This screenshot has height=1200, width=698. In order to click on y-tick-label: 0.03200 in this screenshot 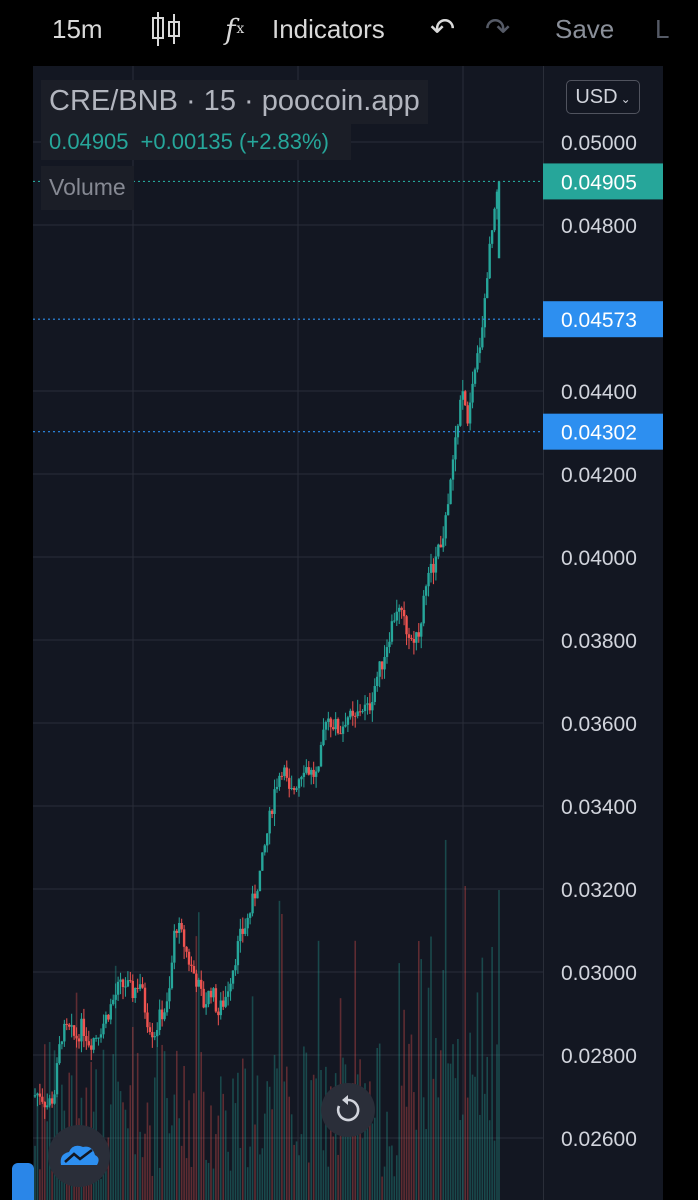, I will do `click(599, 890)`.